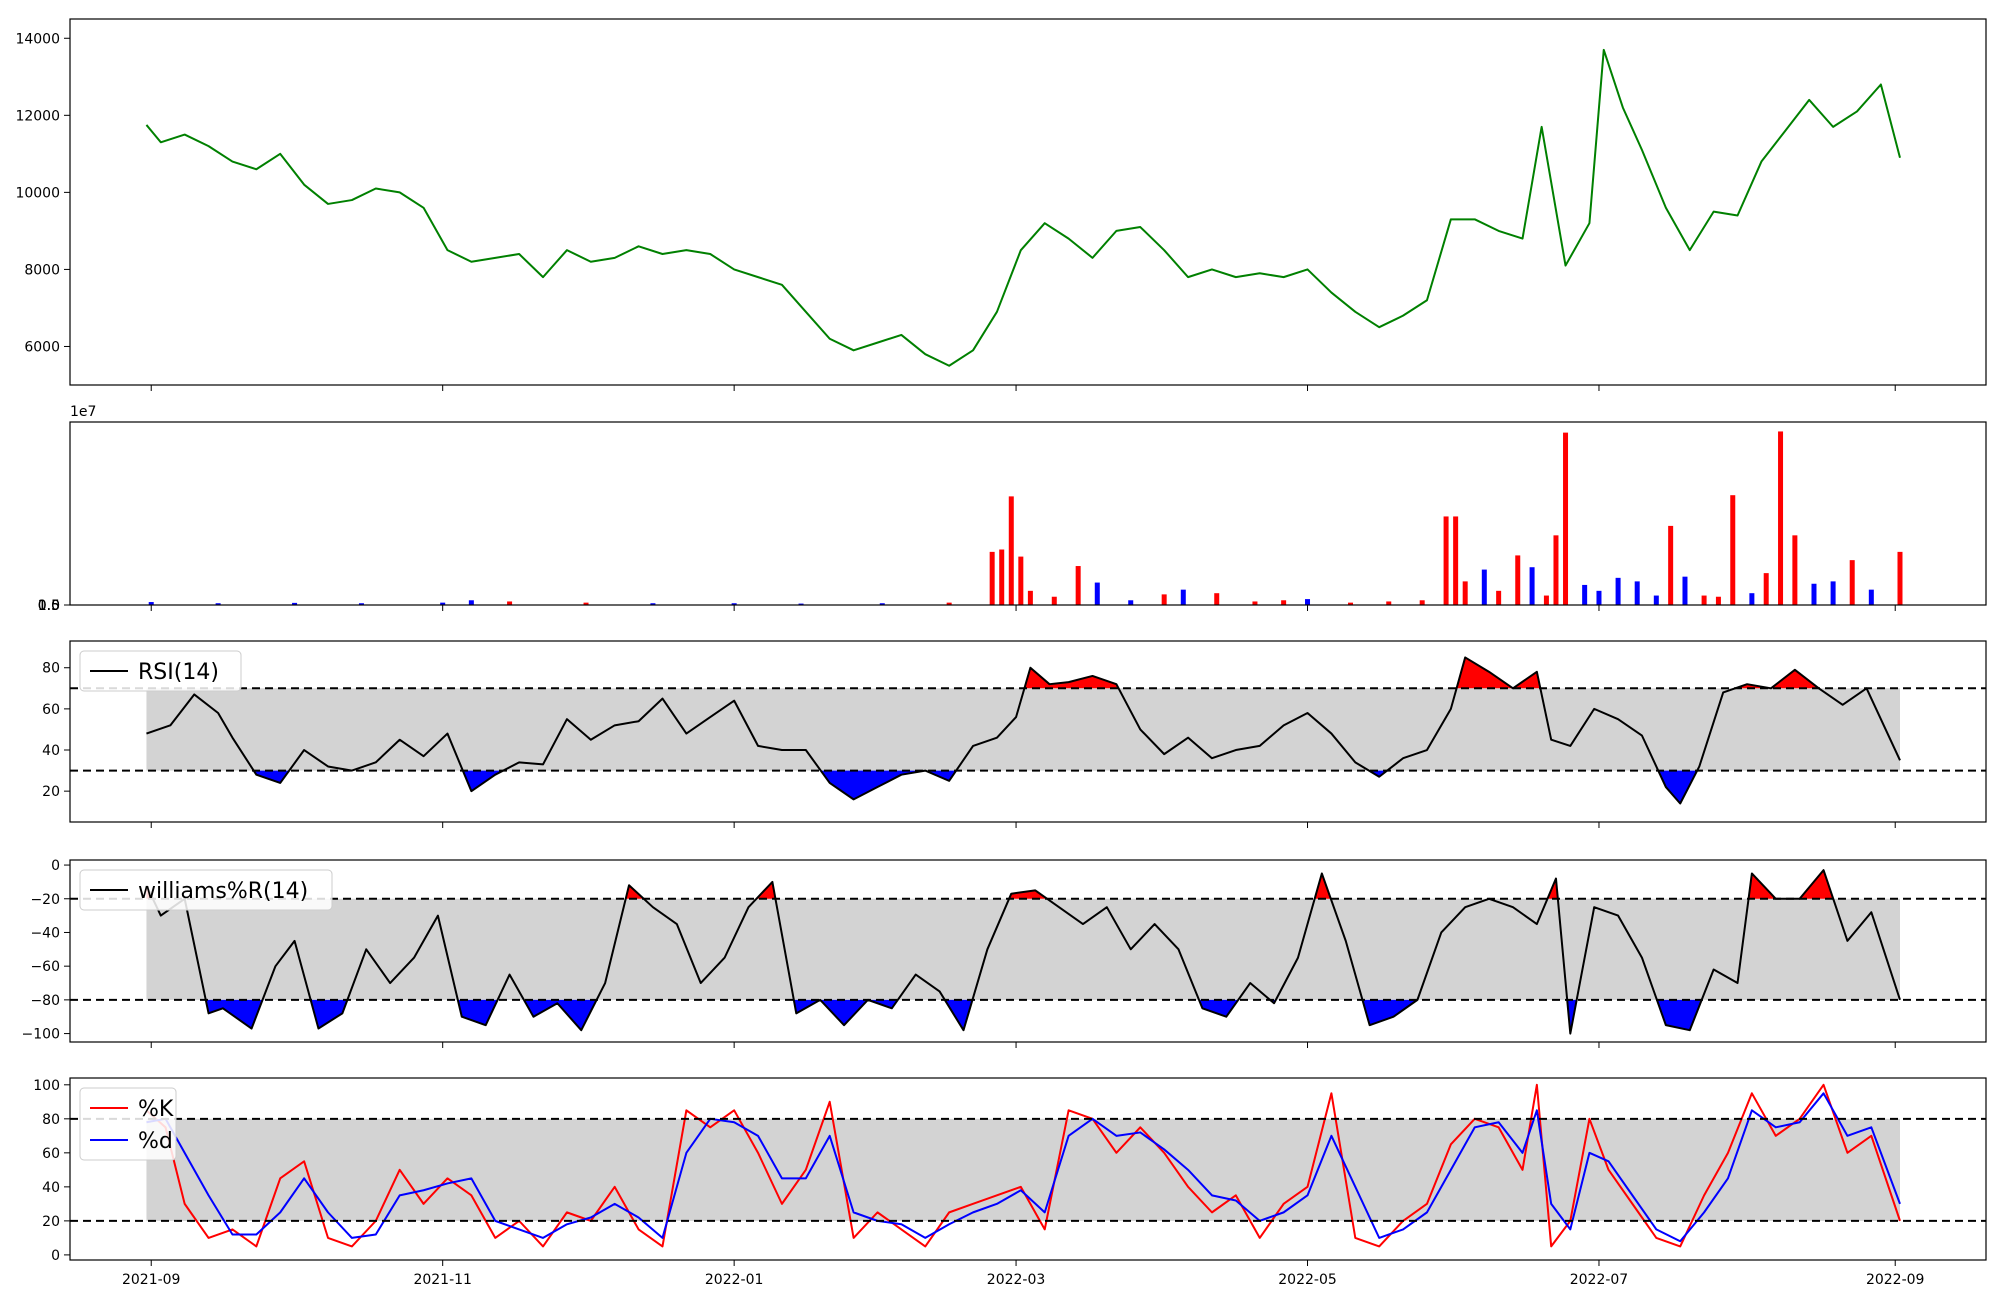 This screenshot has height=1304, width=2000. I want to click on rsi-ytick-label: 40, so click(51, 751).